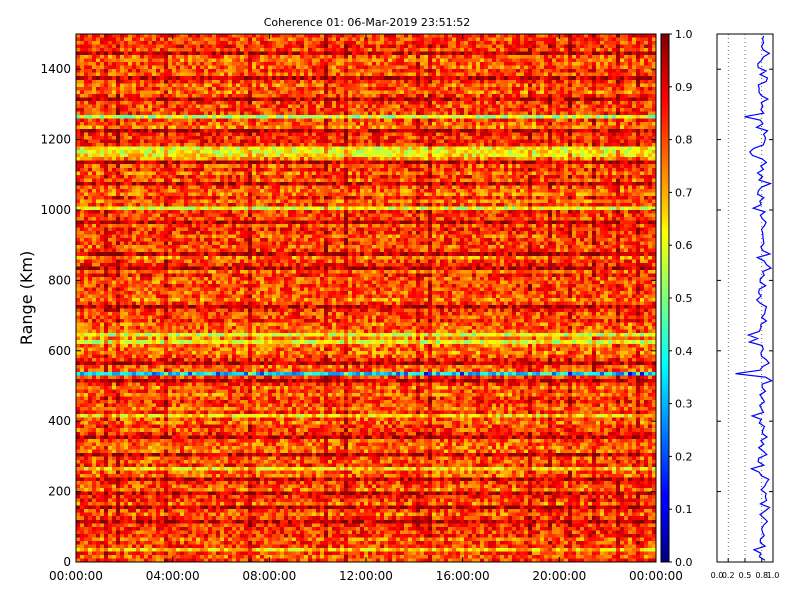  I want to click on profile-x-tick-label: 0.0, so click(717, 575).